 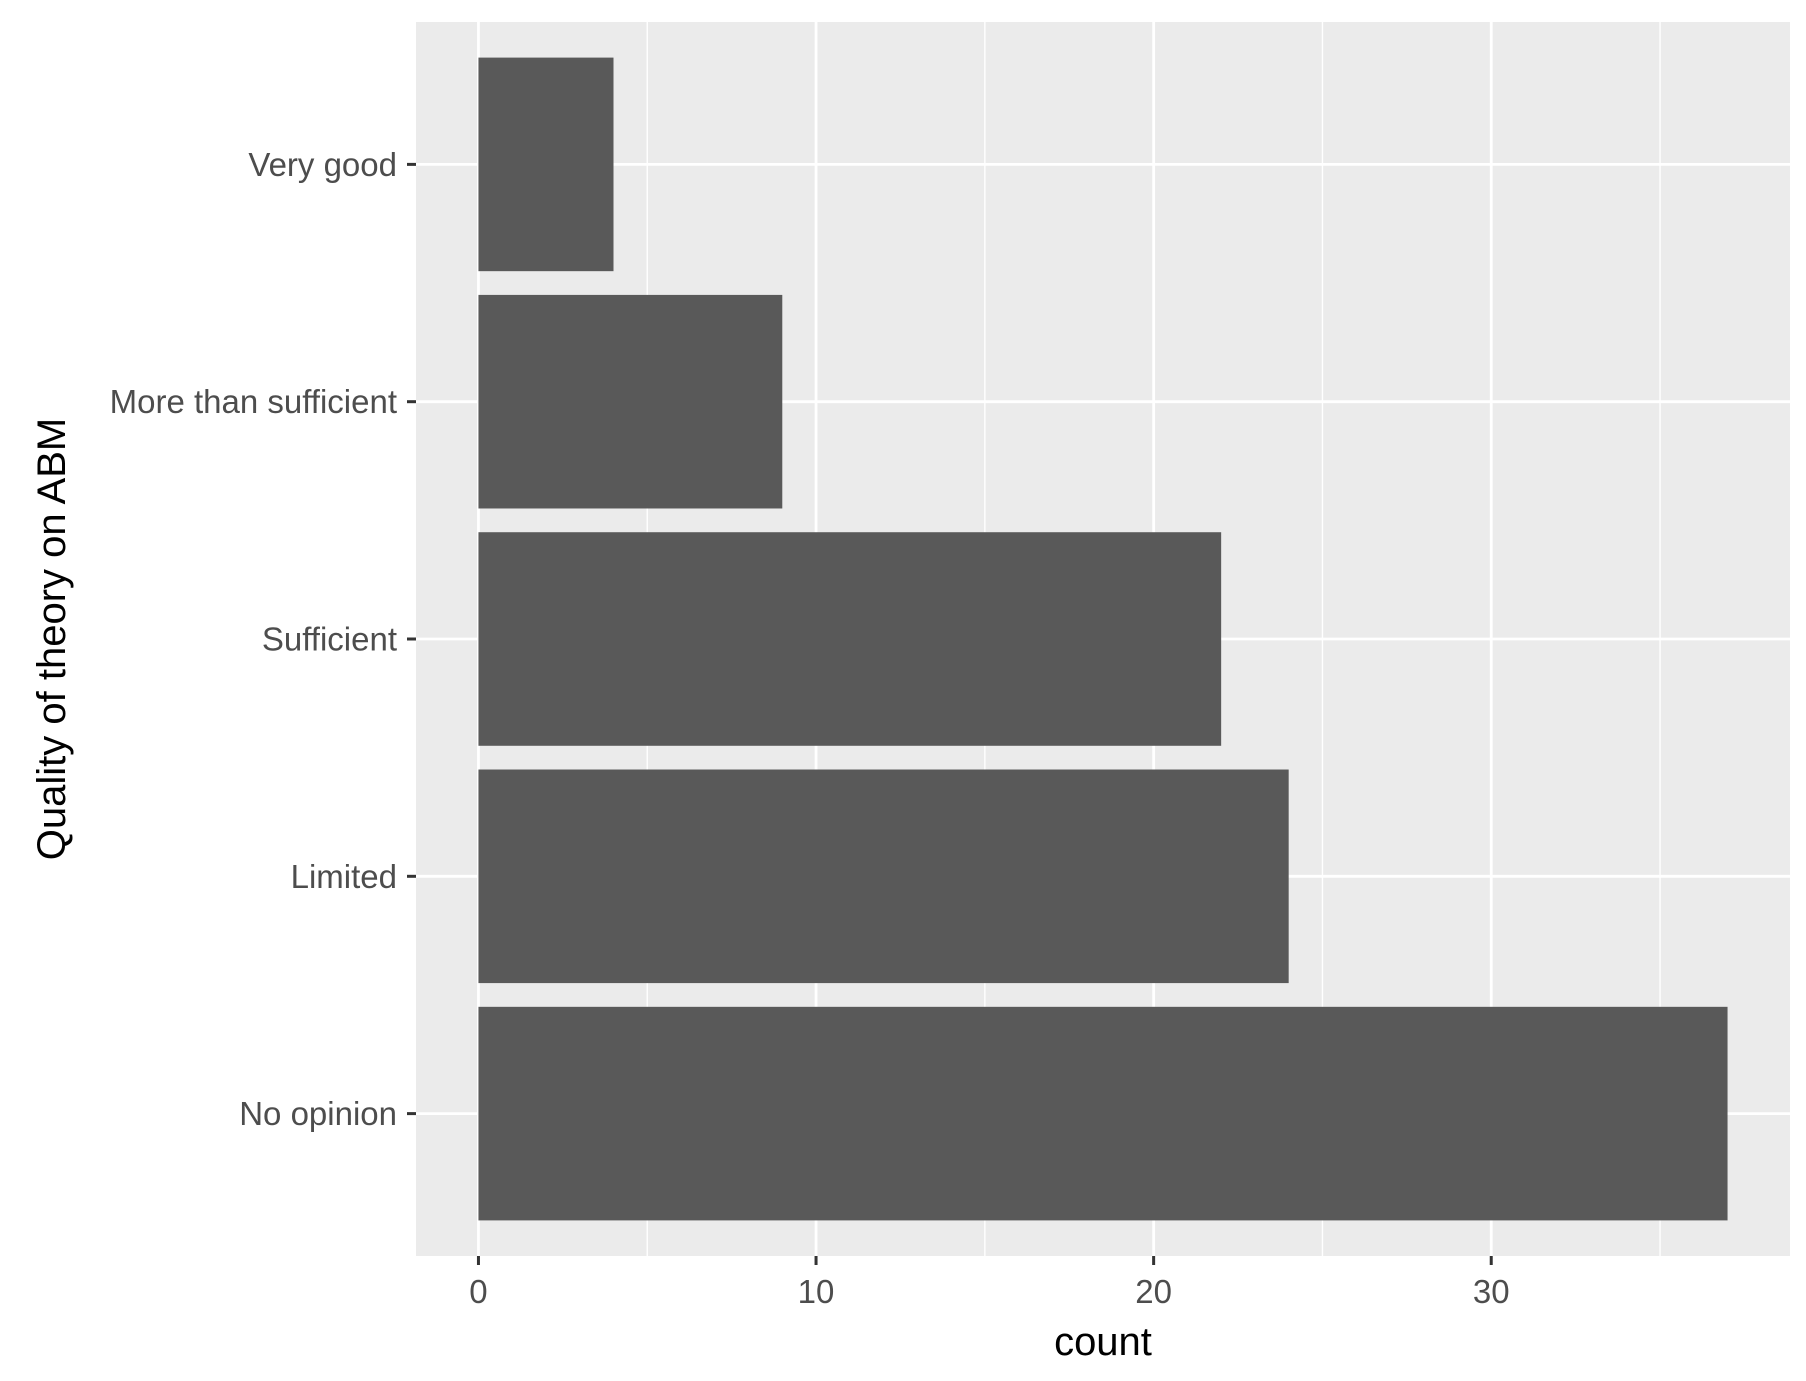 I want to click on y-axis-title: Quality of theory on ABM, so click(x=52, y=639).